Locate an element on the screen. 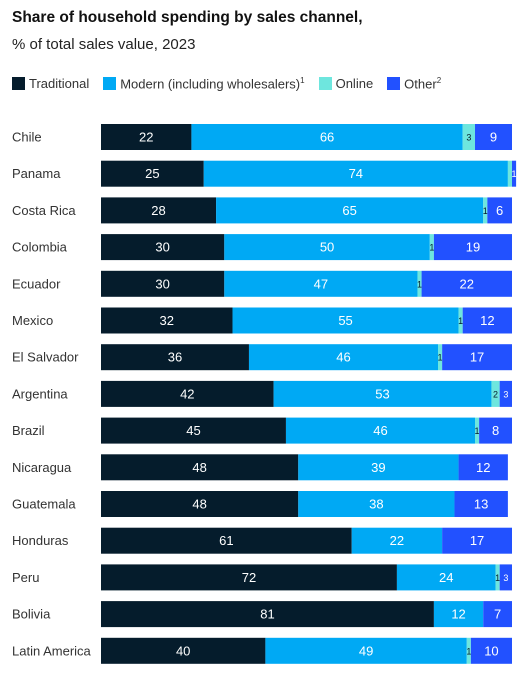 This screenshot has height=673, width=530. bar-argentina-online is located at coordinates (495, 393).